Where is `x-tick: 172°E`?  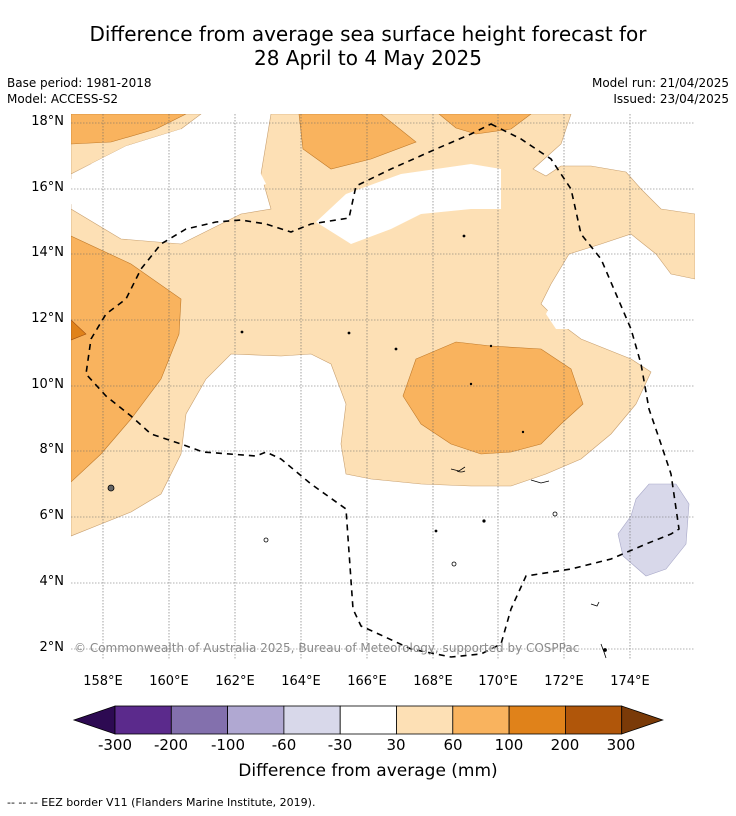
x-tick: 172°E is located at coordinates (564, 681).